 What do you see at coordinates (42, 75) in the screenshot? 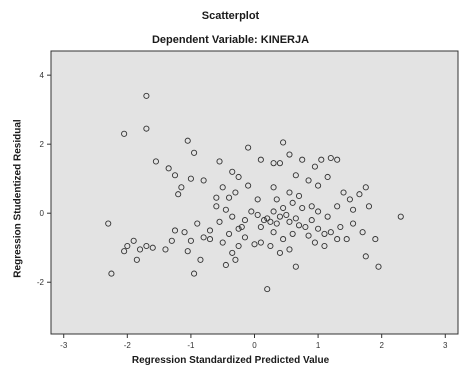
I see `y-tick-label: 4` at bounding box center [42, 75].